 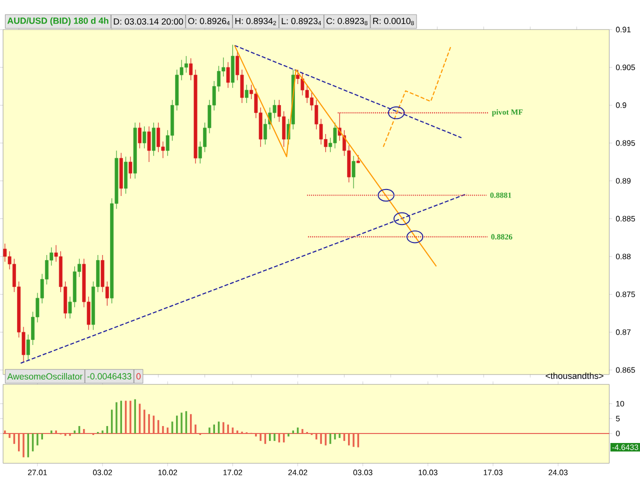 I want to click on text: C: 0.8923$_{8}$, so click(x=347, y=22).